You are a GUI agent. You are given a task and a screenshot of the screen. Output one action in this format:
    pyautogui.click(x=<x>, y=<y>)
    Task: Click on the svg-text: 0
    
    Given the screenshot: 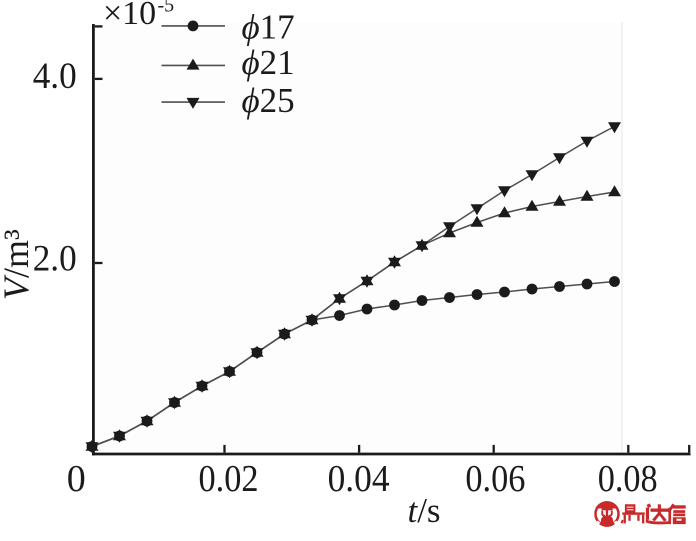 What is the action you would take?
    pyautogui.click(x=76, y=479)
    